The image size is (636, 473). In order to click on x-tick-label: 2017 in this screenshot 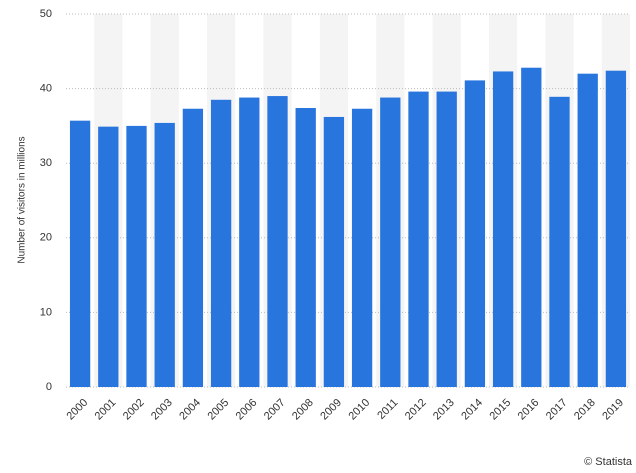, I will do `click(557, 410)`.